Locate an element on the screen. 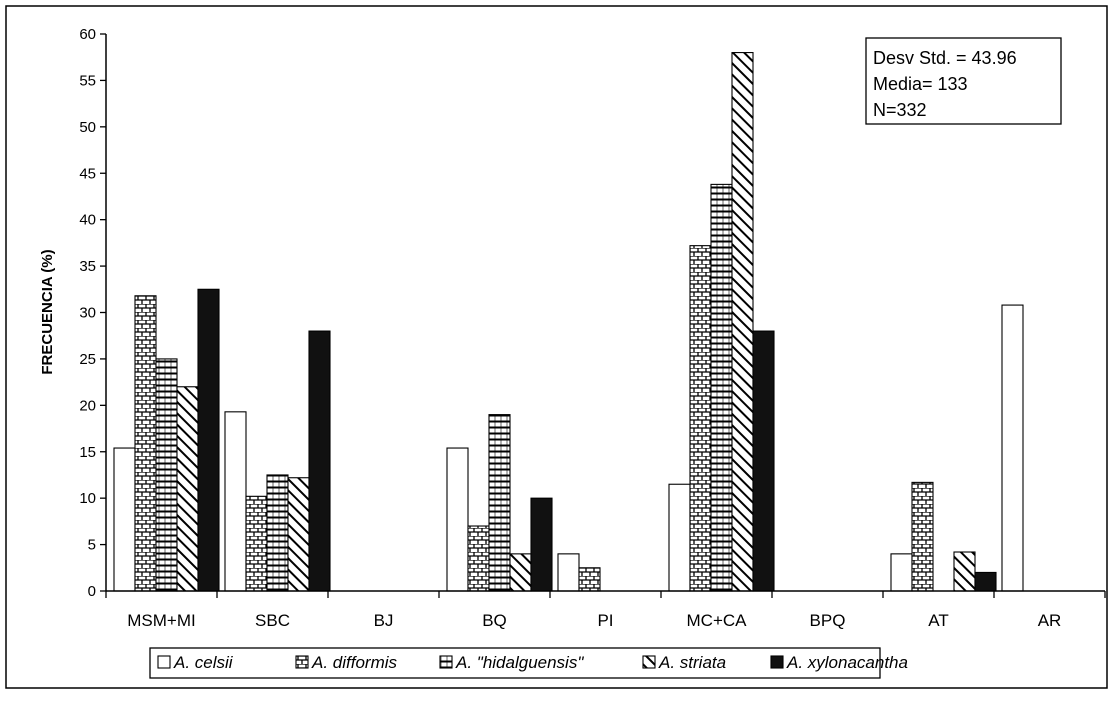 Image resolution: width=1115 pixels, height=705 pixels. y-tick-label: 40 is located at coordinates (87, 220).